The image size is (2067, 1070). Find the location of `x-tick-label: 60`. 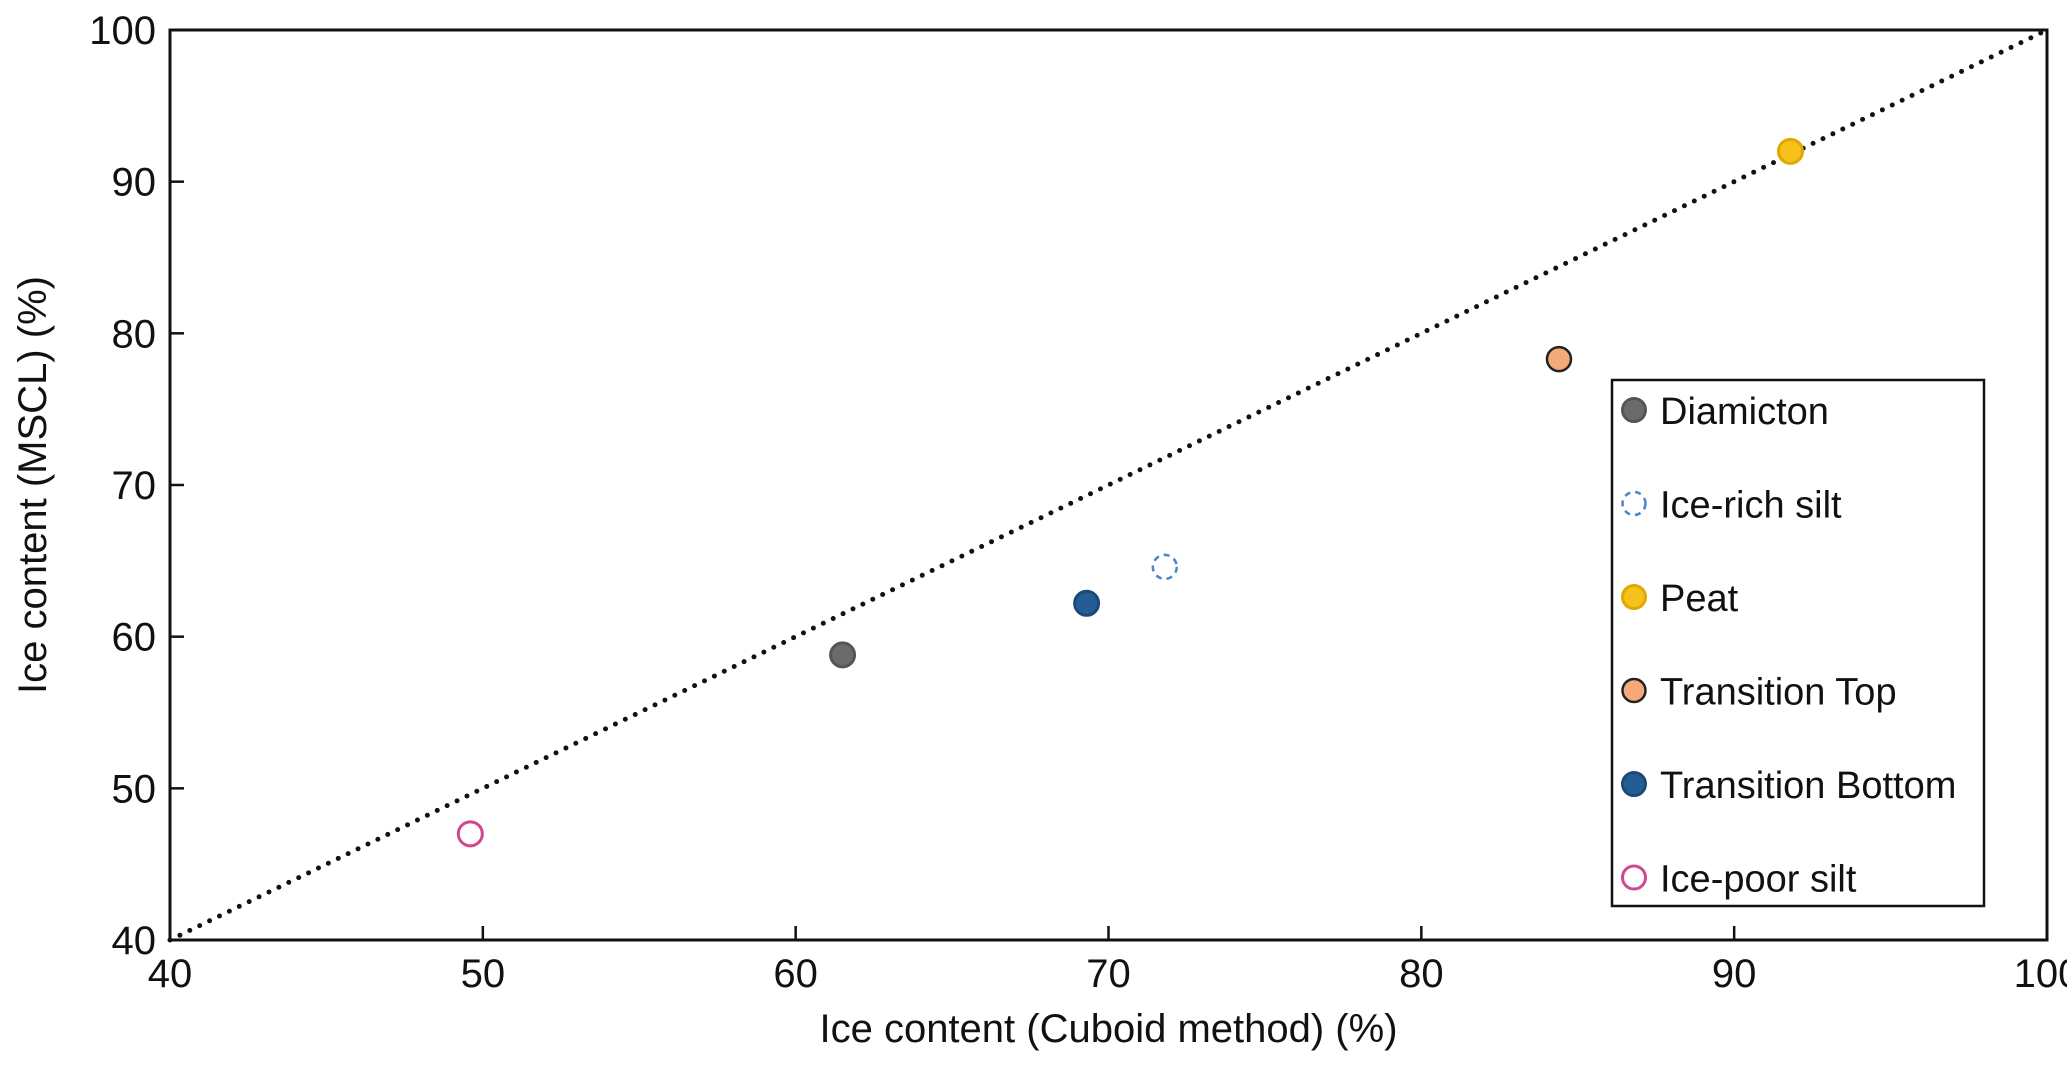

x-tick-label: 60 is located at coordinates (795, 974).